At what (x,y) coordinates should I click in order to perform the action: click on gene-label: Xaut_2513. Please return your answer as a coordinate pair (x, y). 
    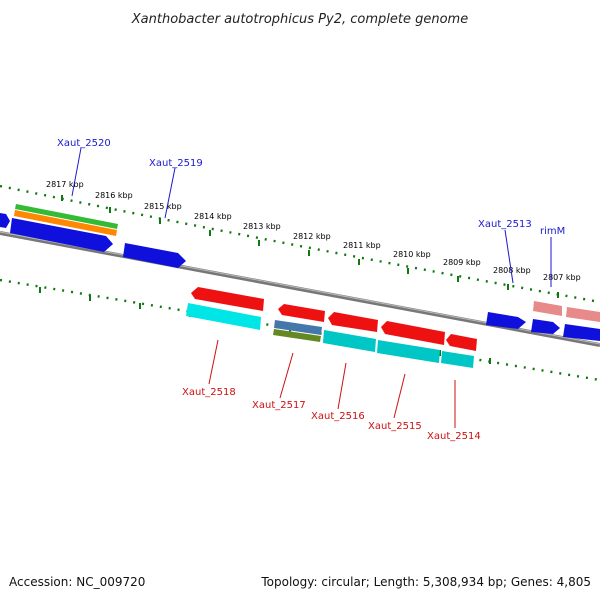
    Looking at the image, I should click on (505, 224).